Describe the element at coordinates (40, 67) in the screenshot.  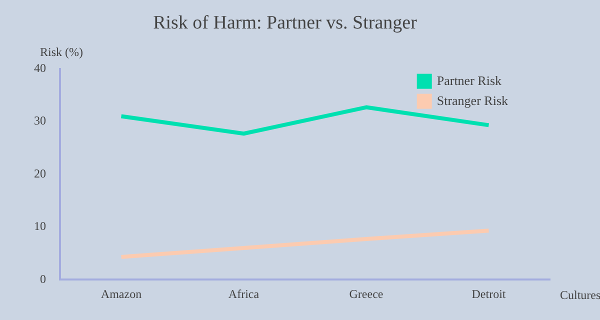
I see `y-tick-label: 40` at that location.